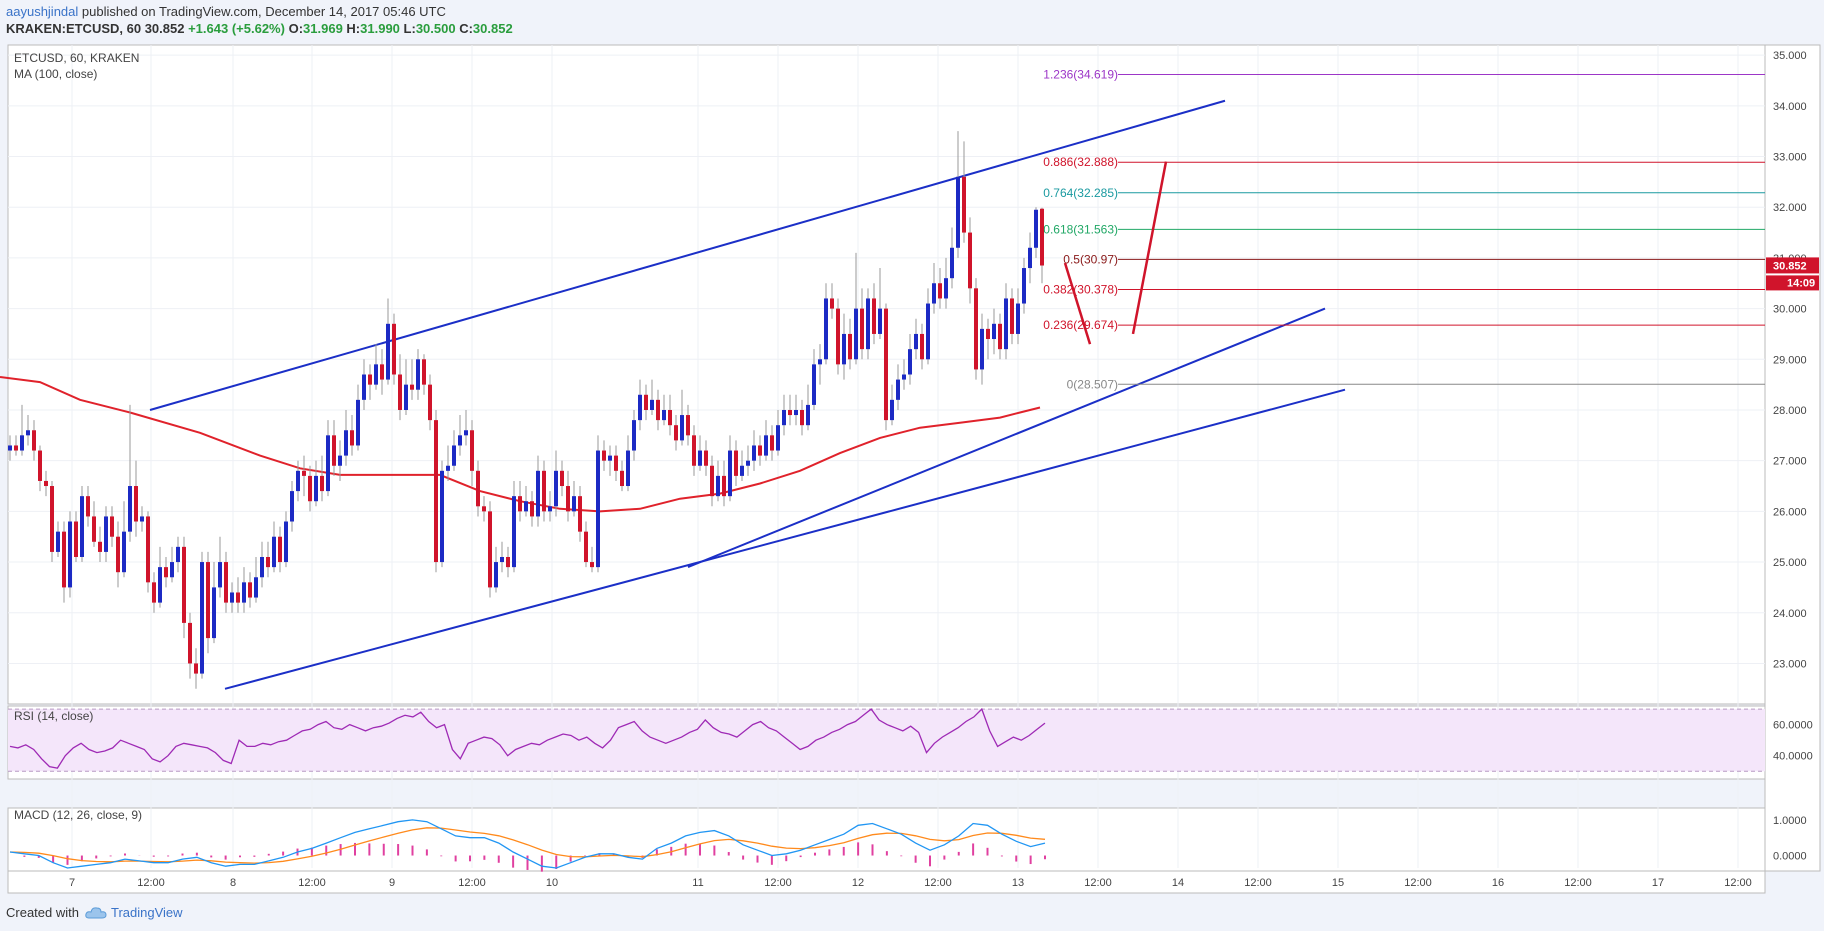  What do you see at coordinates (527, 844) in the screenshot?
I see `macd-line` at bounding box center [527, 844].